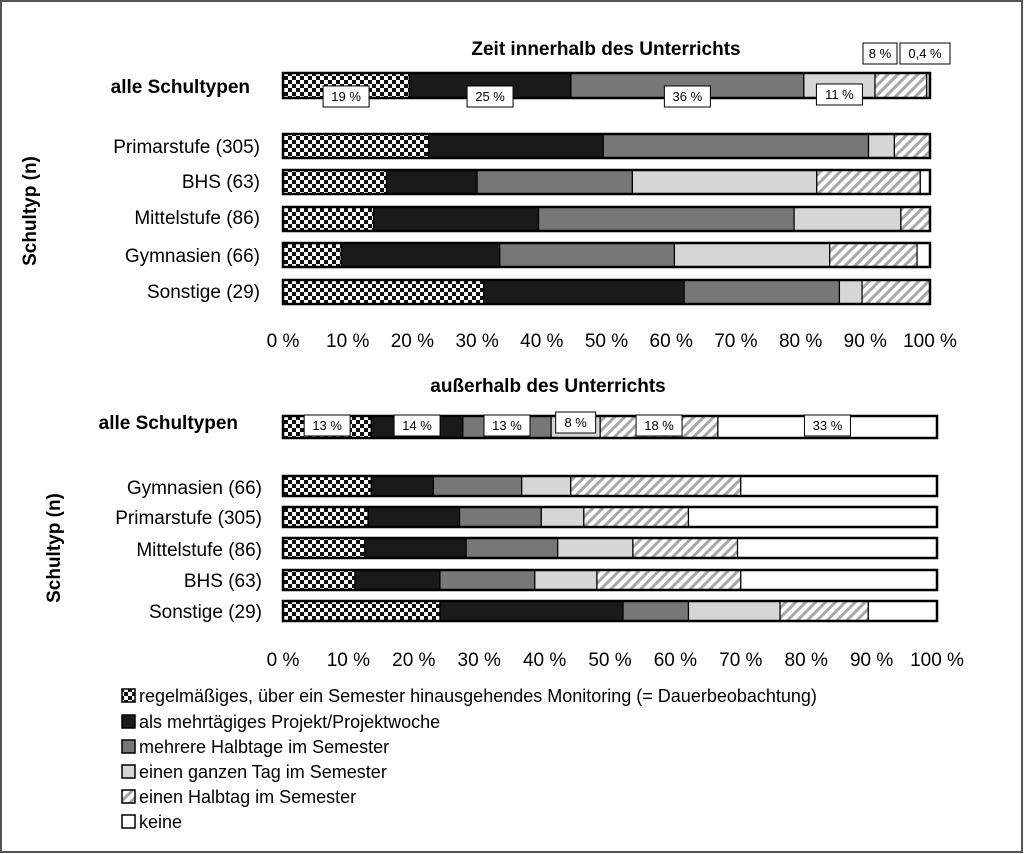  I want to click on legend-label: einen Halbtag im Semester, so click(247, 797).